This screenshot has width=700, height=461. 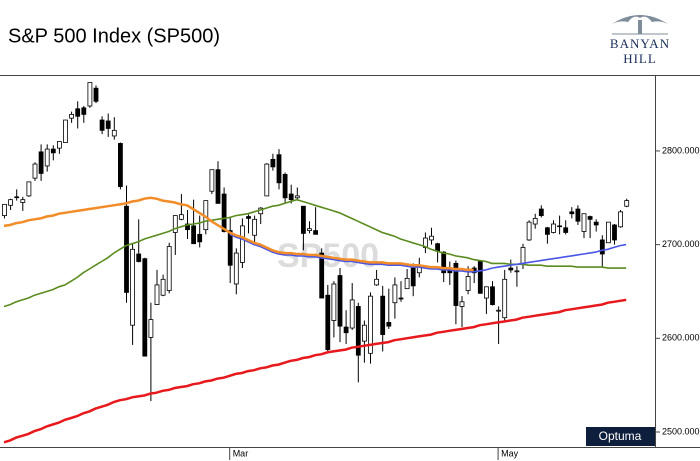 I want to click on chart-title: S&P 500 Index (SP500), so click(x=114, y=36).